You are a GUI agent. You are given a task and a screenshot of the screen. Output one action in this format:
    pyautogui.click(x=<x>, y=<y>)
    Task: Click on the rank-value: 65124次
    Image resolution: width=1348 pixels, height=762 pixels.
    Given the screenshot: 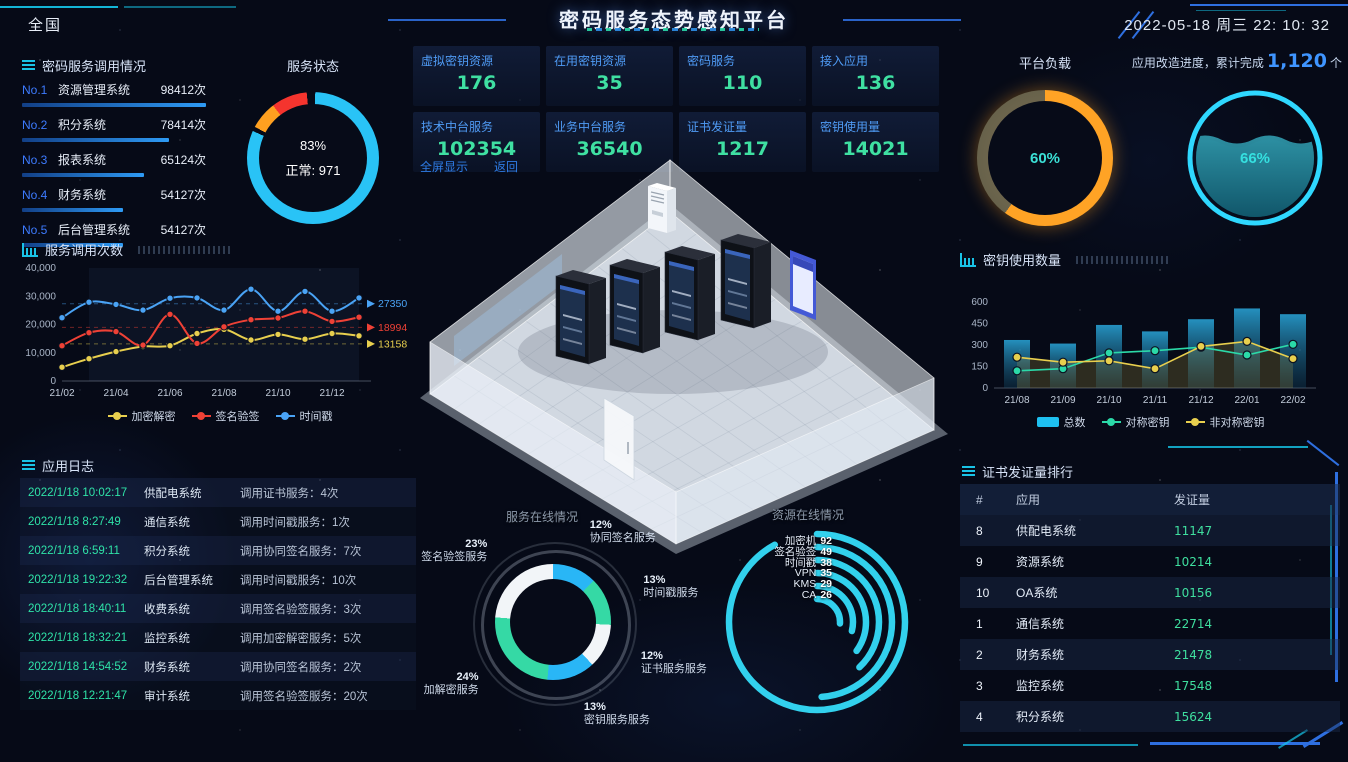 What is the action you would take?
    pyautogui.click(x=183, y=160)
    